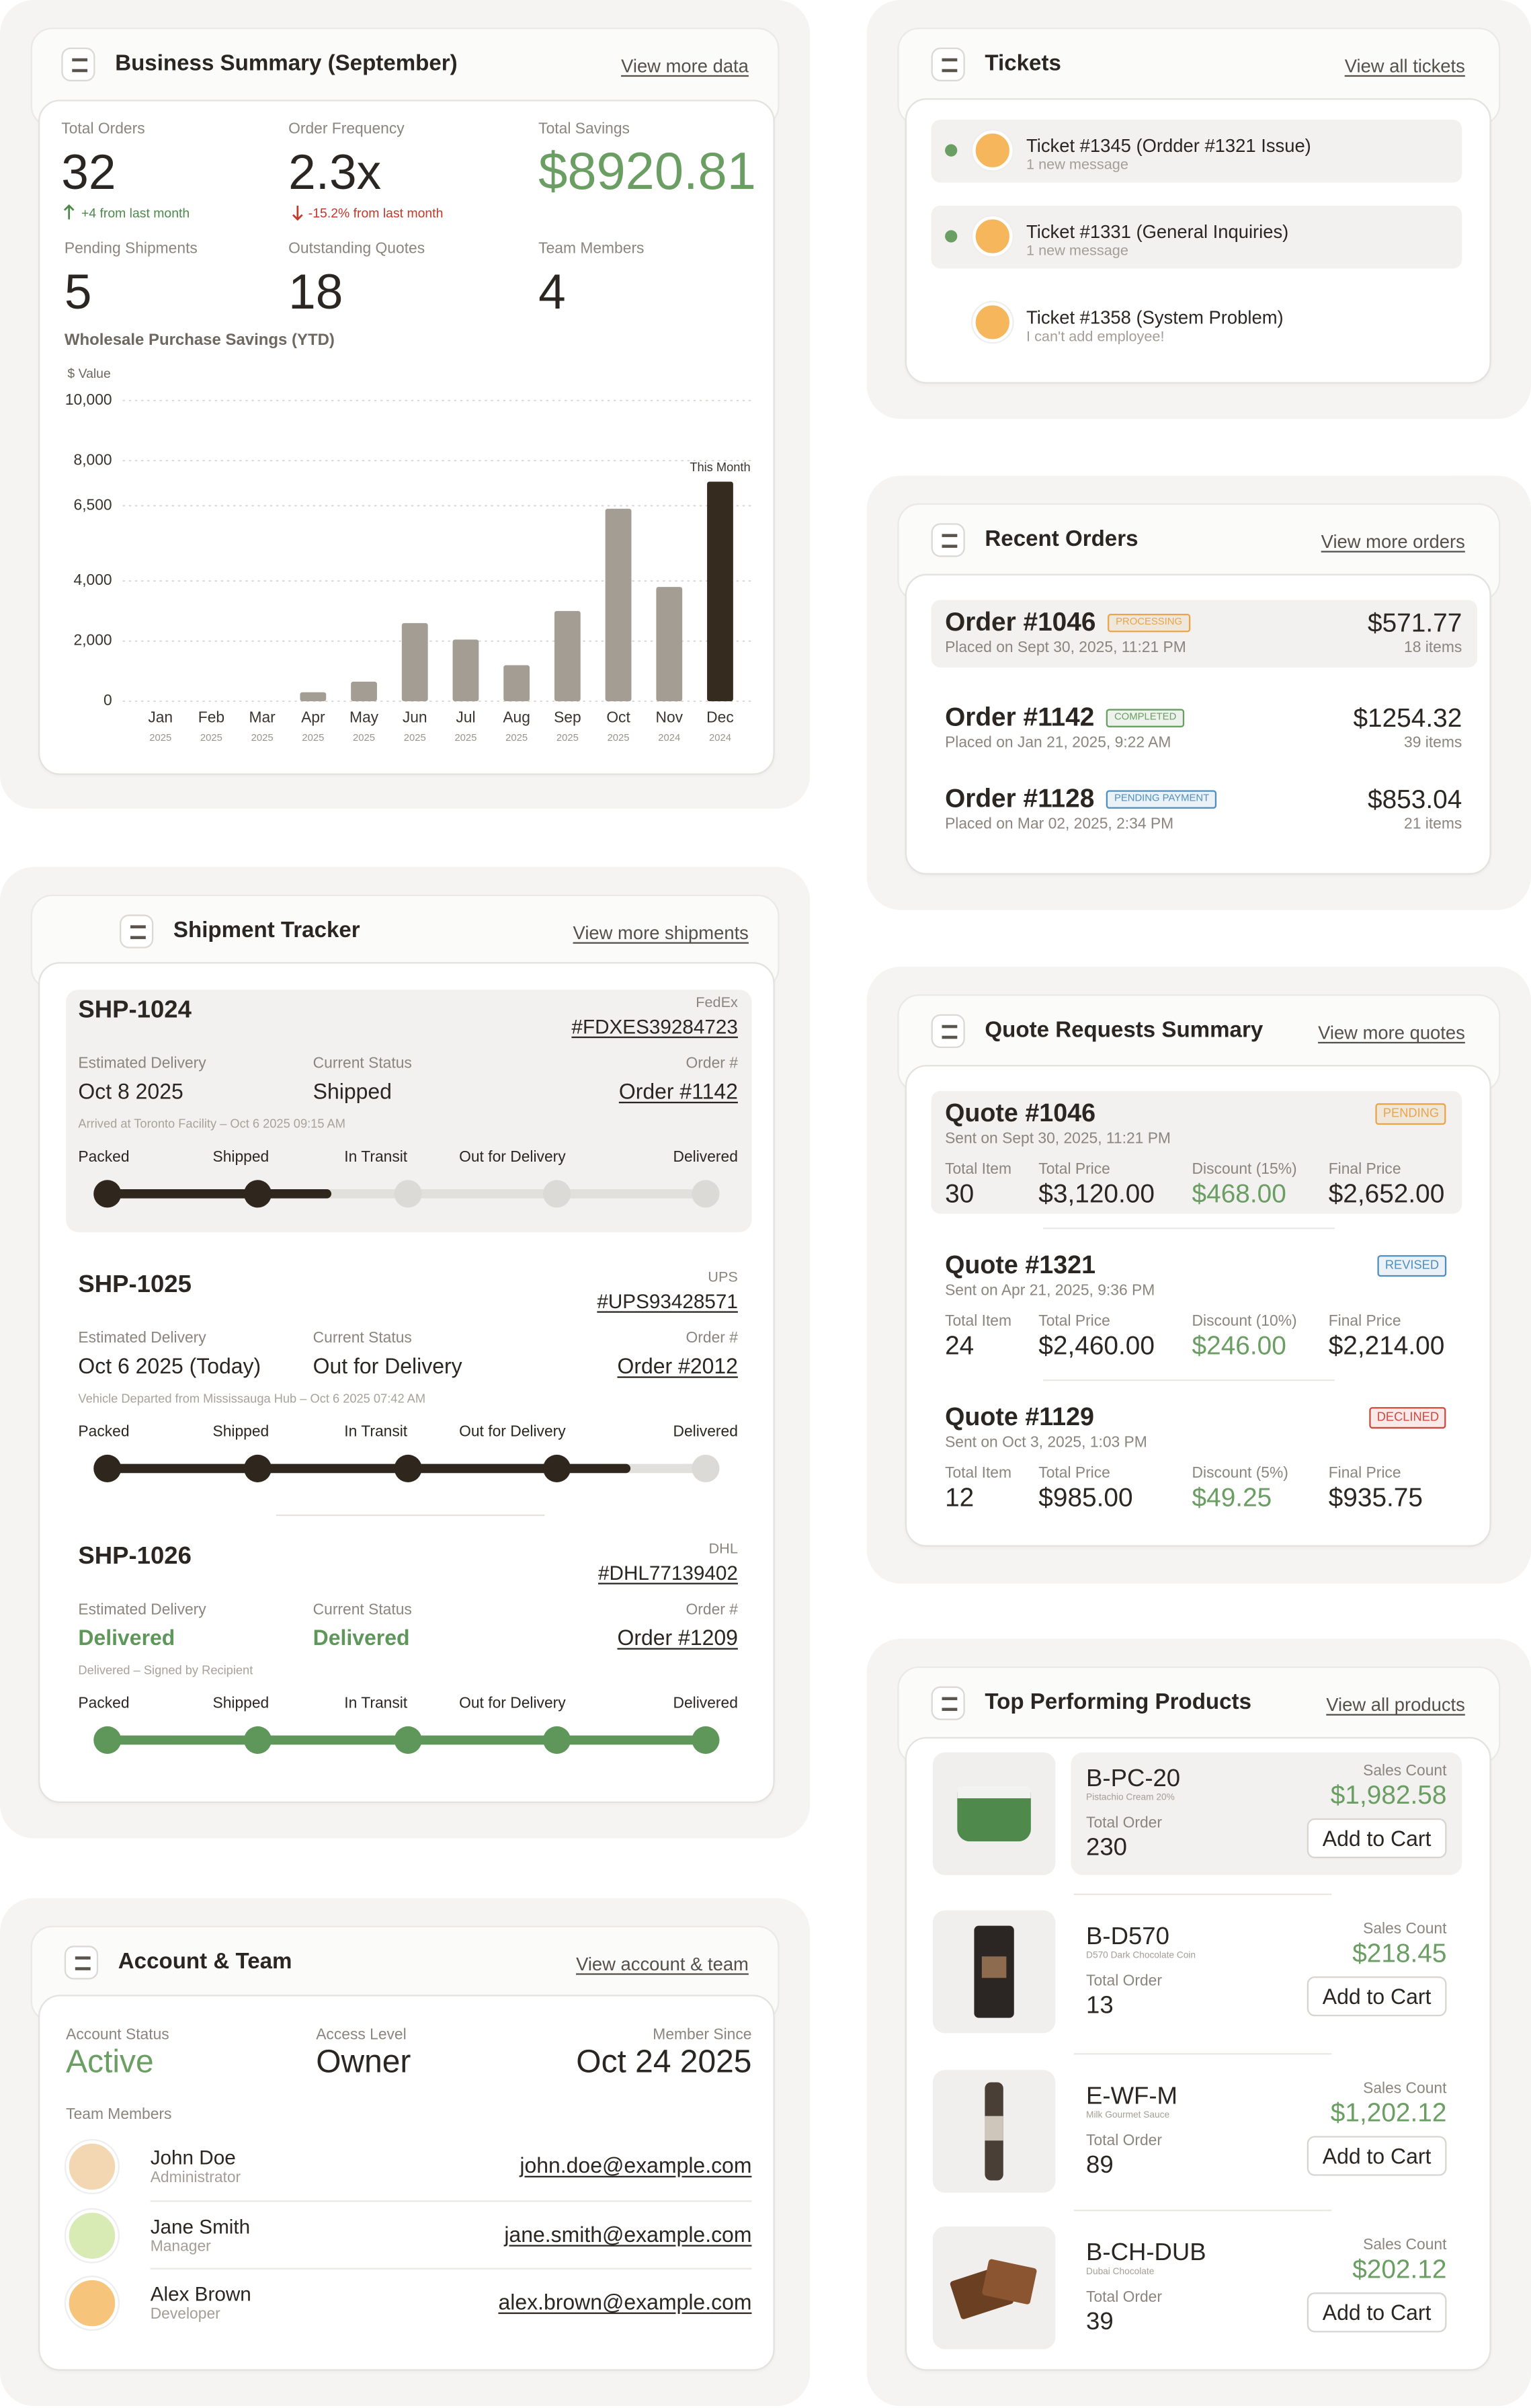  I want to click on quote-id: Quote #1321, so click(1021, 1266).